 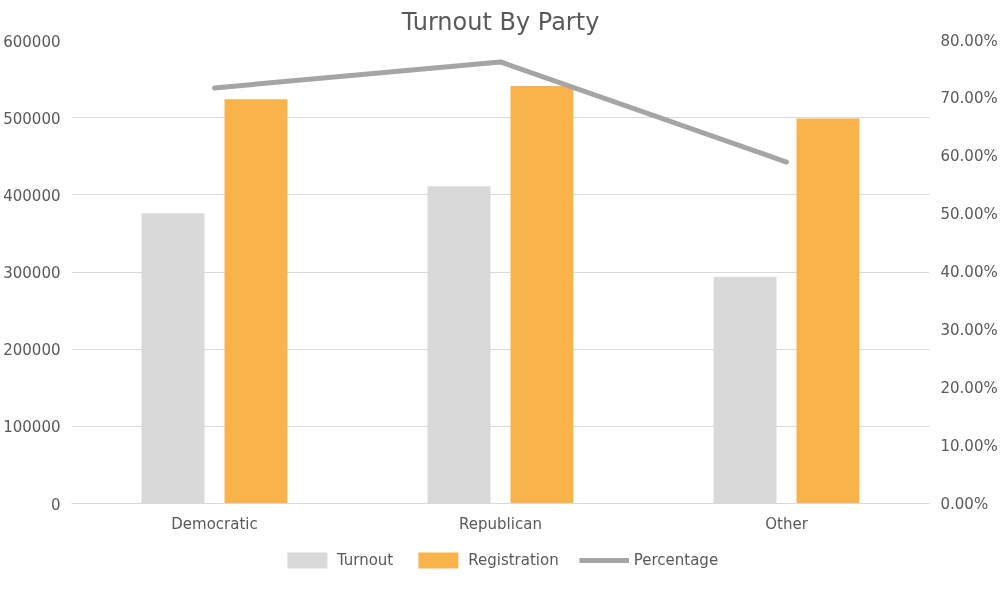 What do you see at coordinates (969, 387) in the screenshot?
I see `y2-tick-label: 20.00%` at bounding box center [969, 387].